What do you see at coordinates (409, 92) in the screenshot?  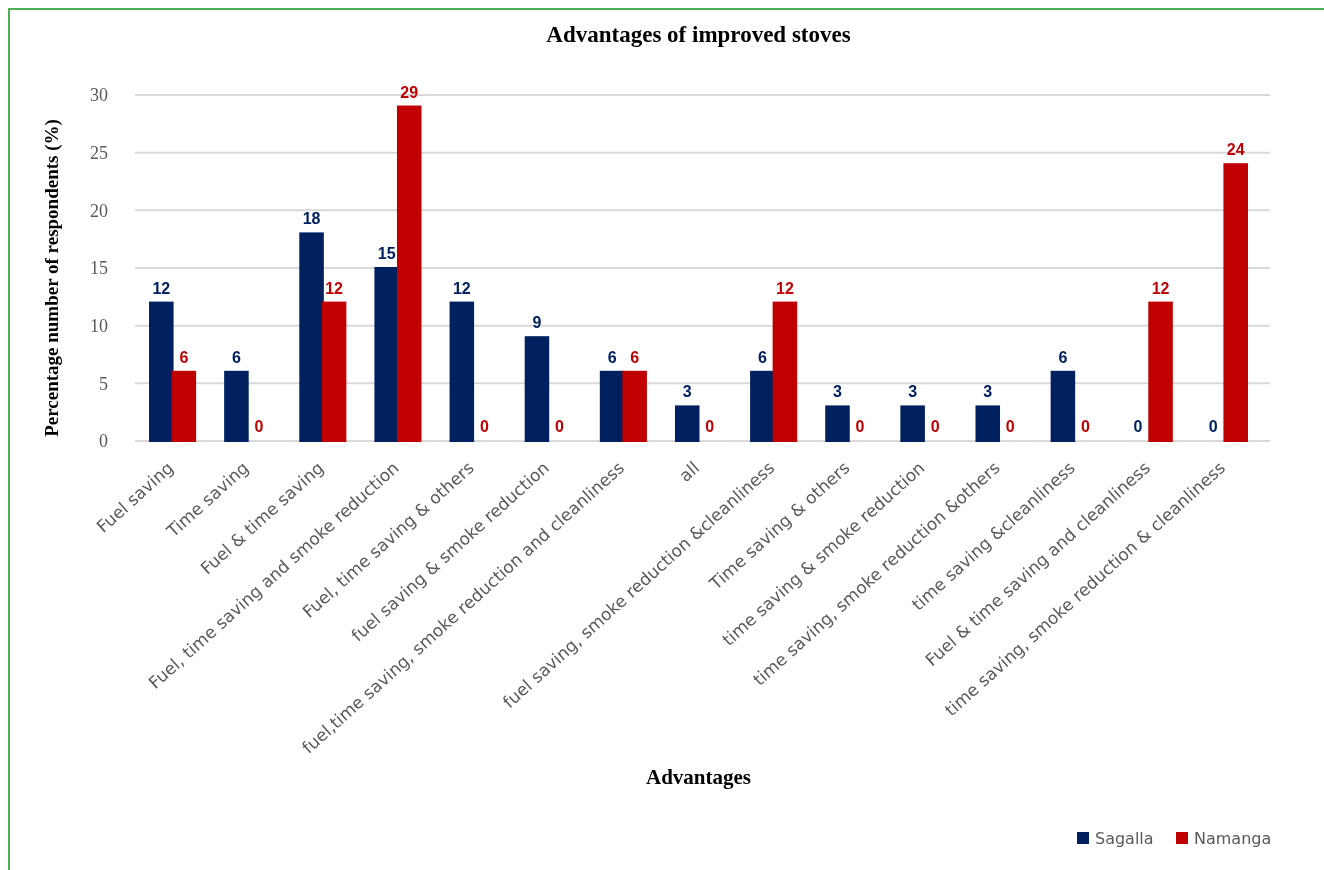 I see `data-label: 29` at bounding box center [409, 92].